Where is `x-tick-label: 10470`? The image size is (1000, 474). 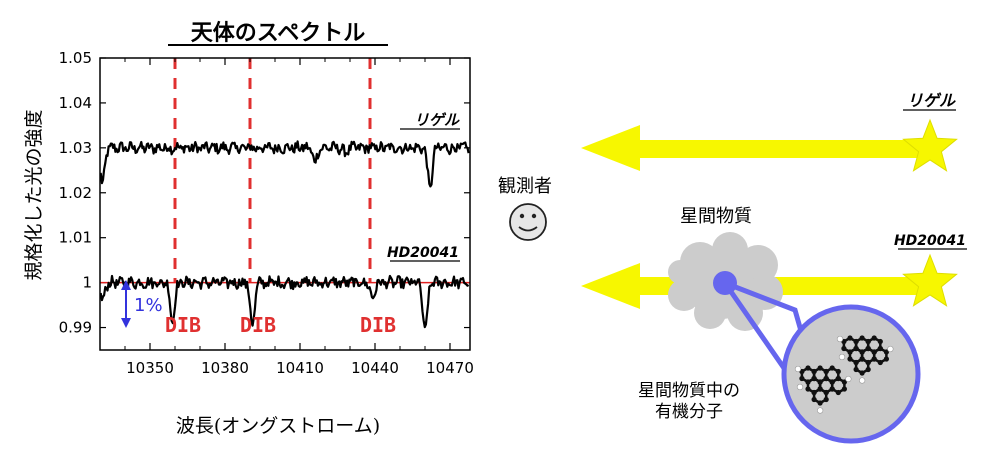
x-tick-label: 10470 is located at coordinates (450, 368).